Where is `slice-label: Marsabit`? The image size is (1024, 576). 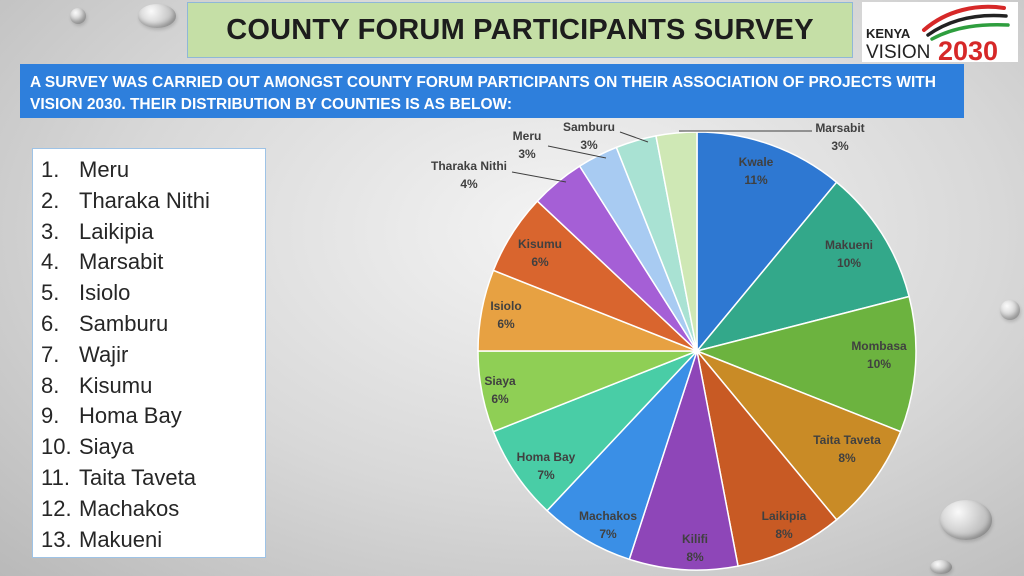
slice-label: Marsabit is located at coordinates (839, 128).